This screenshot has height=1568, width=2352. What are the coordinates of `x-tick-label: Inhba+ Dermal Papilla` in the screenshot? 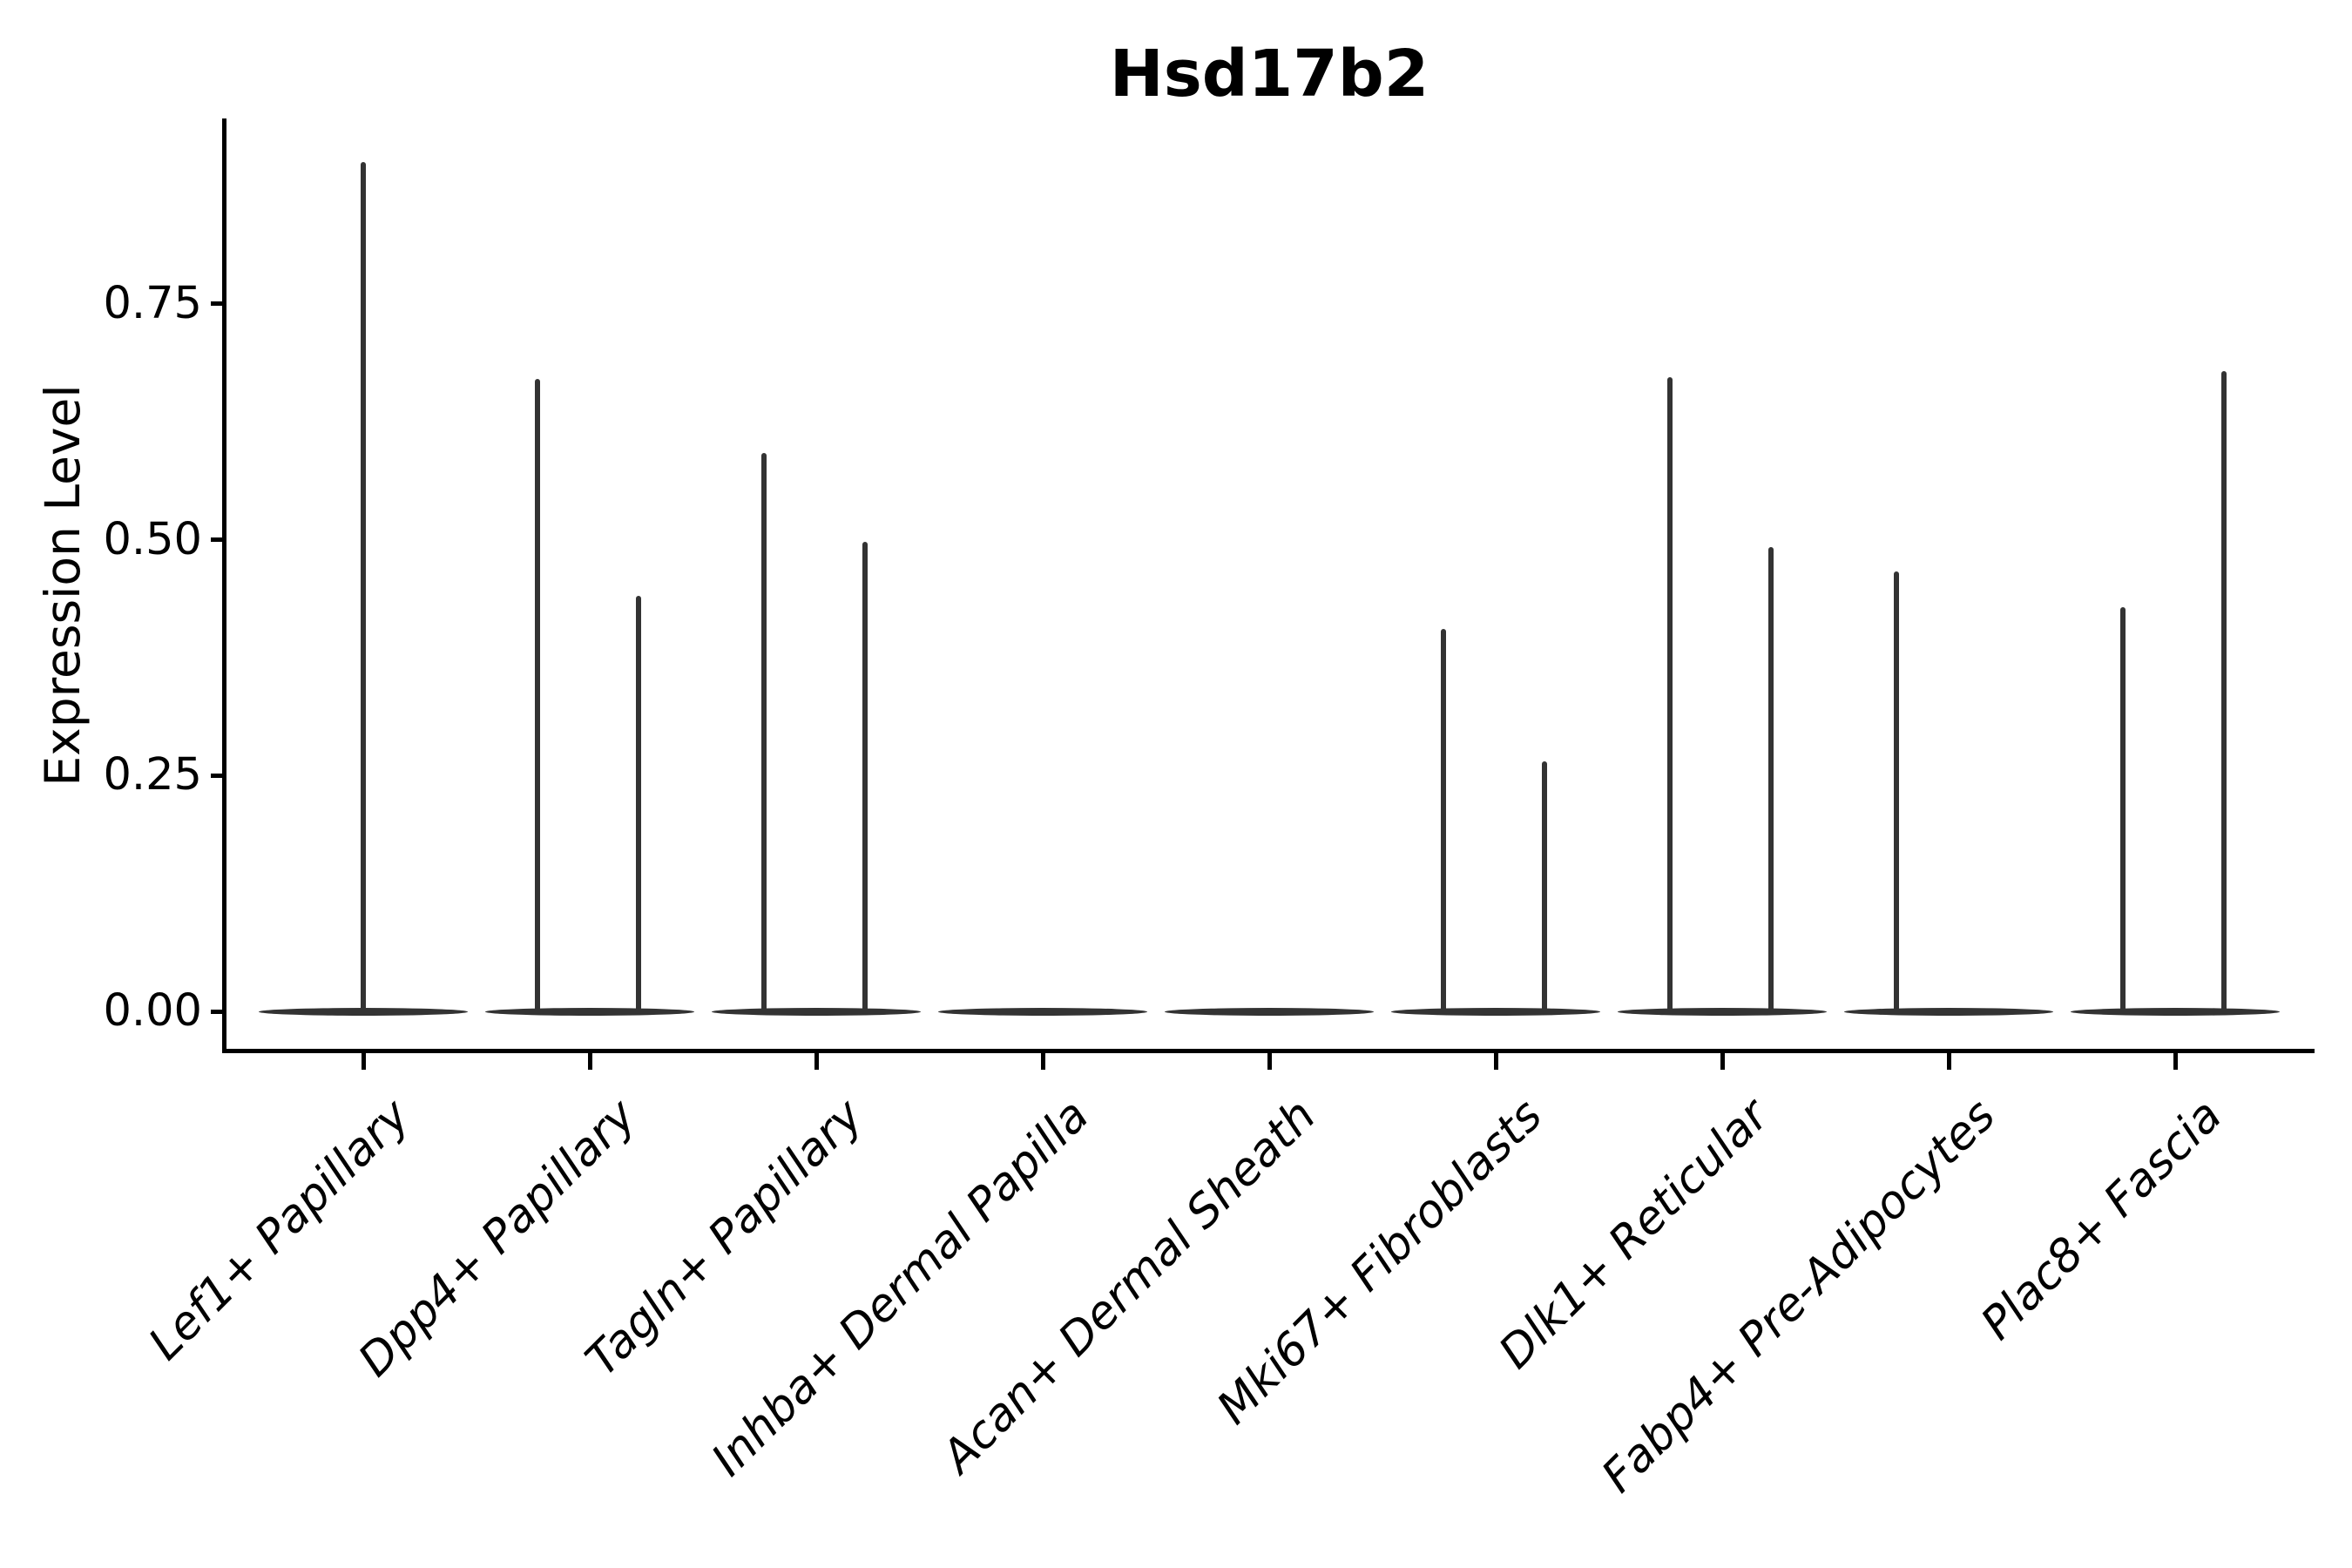 It's located at (901, 1288).